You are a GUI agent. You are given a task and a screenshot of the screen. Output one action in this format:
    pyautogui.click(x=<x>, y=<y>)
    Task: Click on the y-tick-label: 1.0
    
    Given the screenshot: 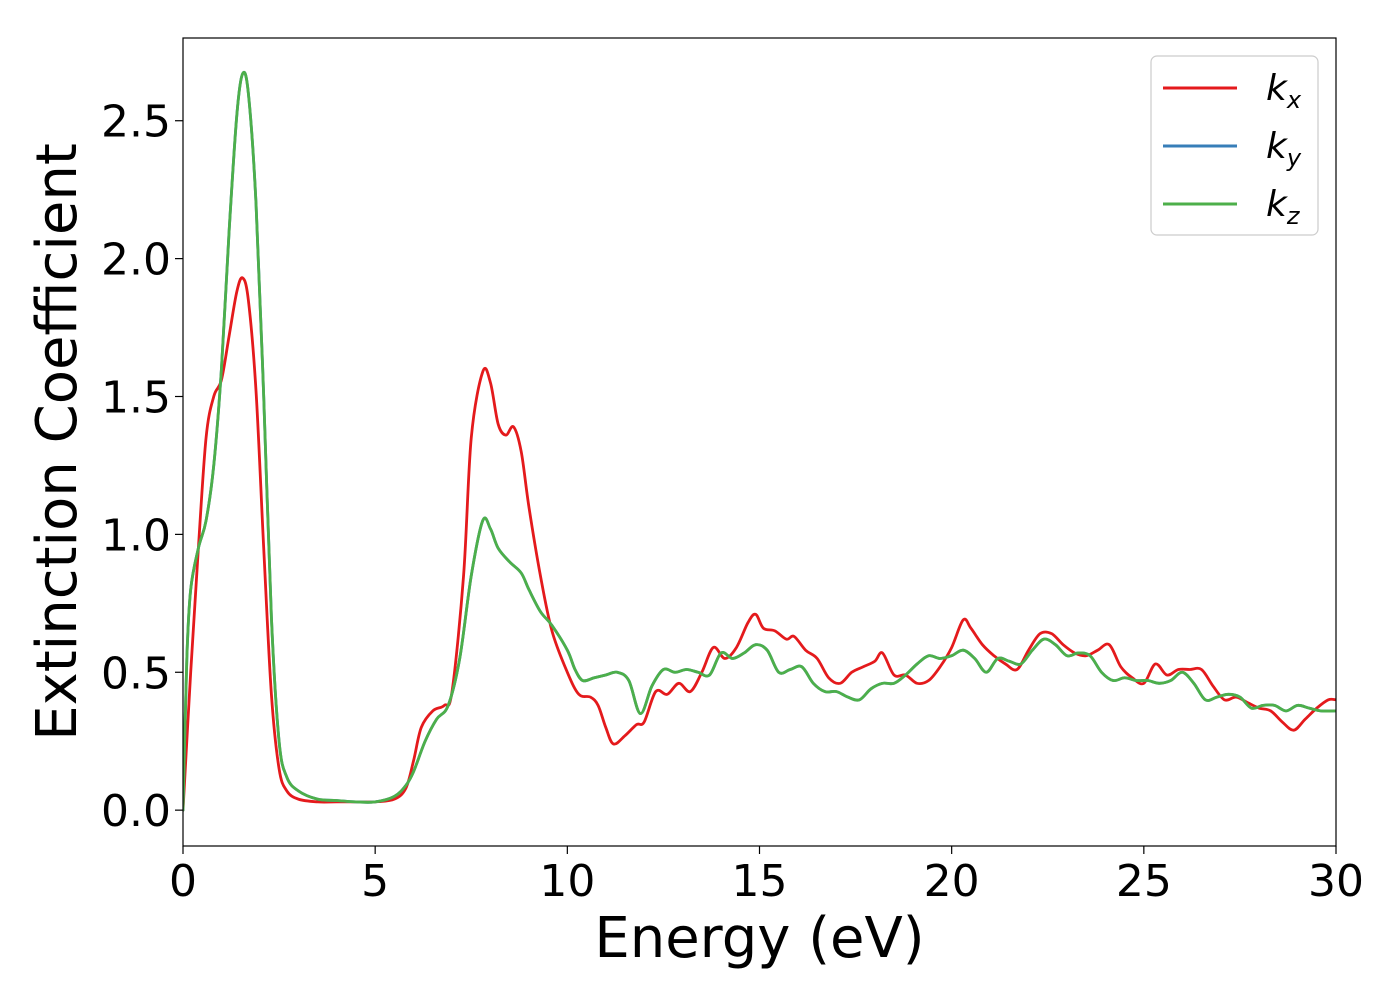 What is the action you would take?
    pyautogui.click(x=136, y=535)
    